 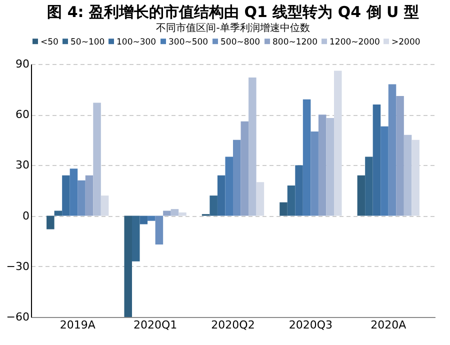 What do you see at coordinates (388, 325) in the screenshot?
I see `x-tick-label: 2020A` at bounding box center [388, 325].